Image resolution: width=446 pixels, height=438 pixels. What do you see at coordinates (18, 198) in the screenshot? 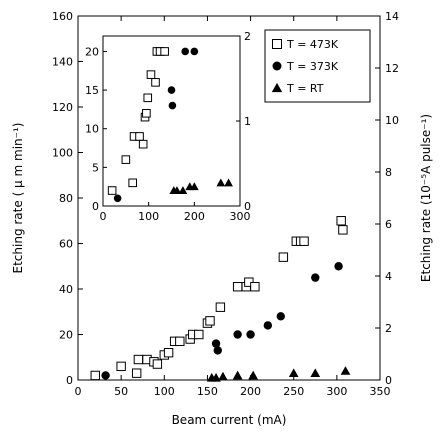
I see `y-axis-title: Etching rate ( μ m min⁻¹)` at bounding box center [18, 198].